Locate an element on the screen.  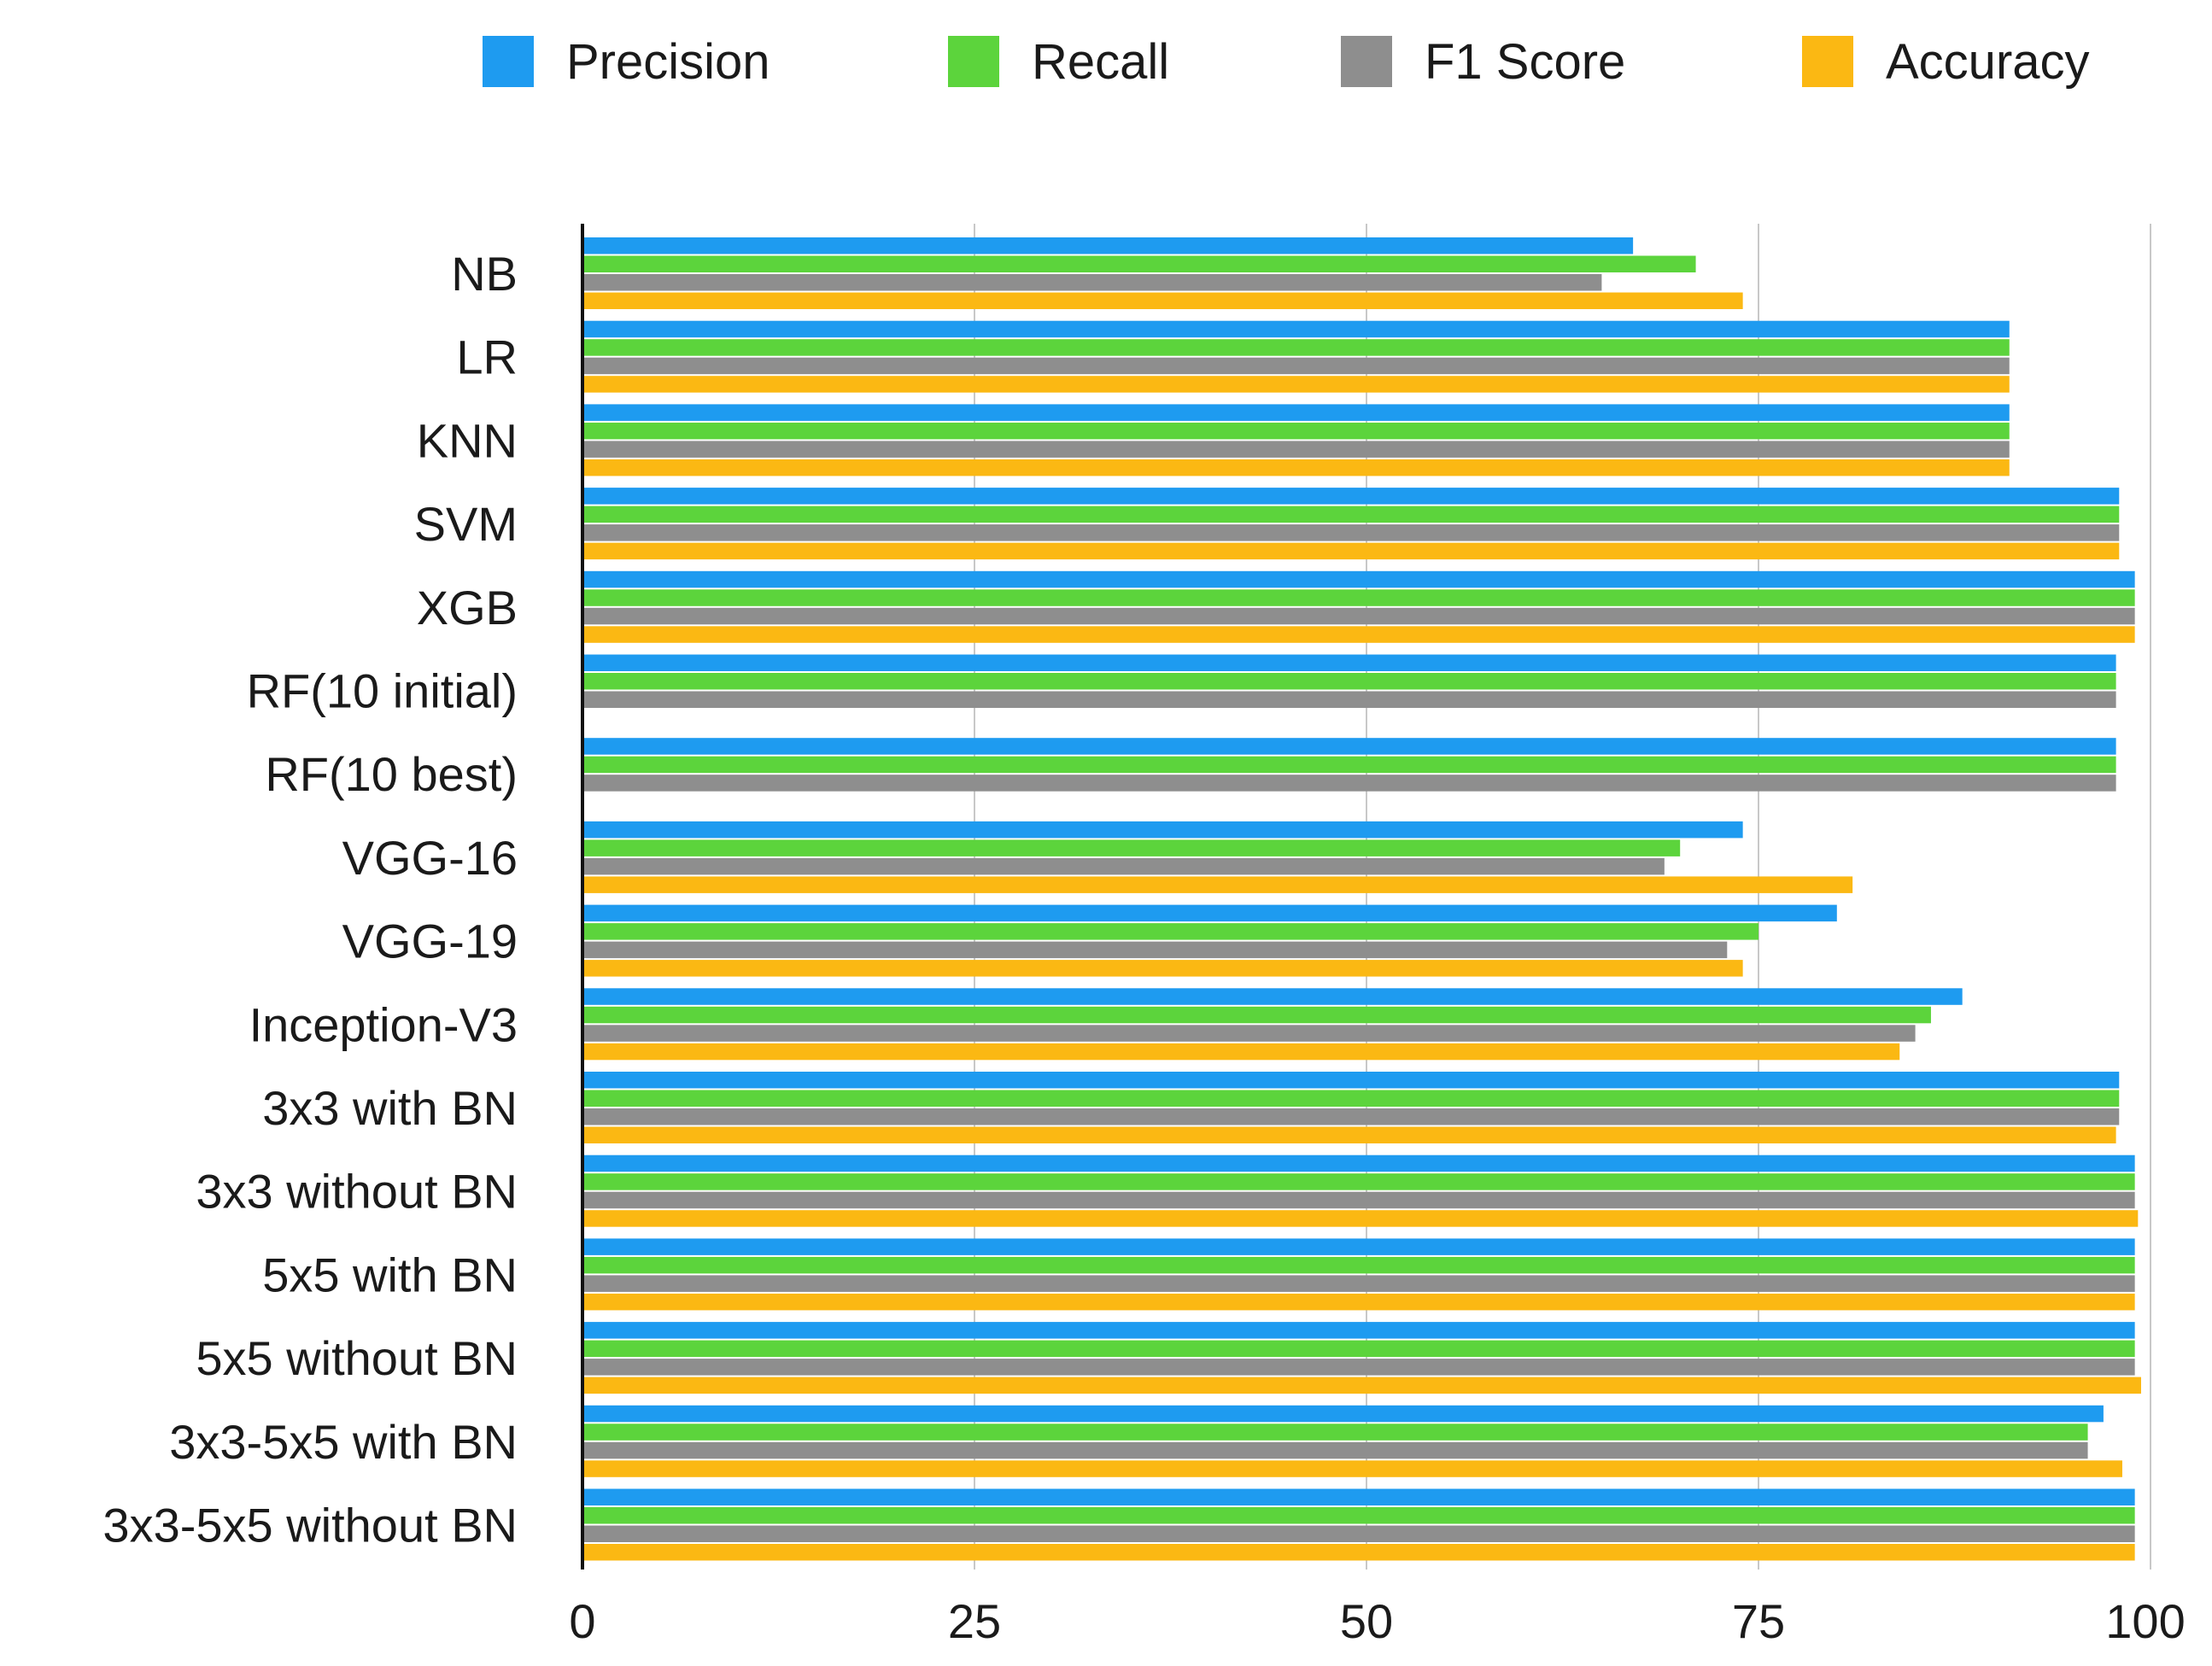
bar-3x3-5x5-with-bn-precision is located at coordinates (1344, 1414).